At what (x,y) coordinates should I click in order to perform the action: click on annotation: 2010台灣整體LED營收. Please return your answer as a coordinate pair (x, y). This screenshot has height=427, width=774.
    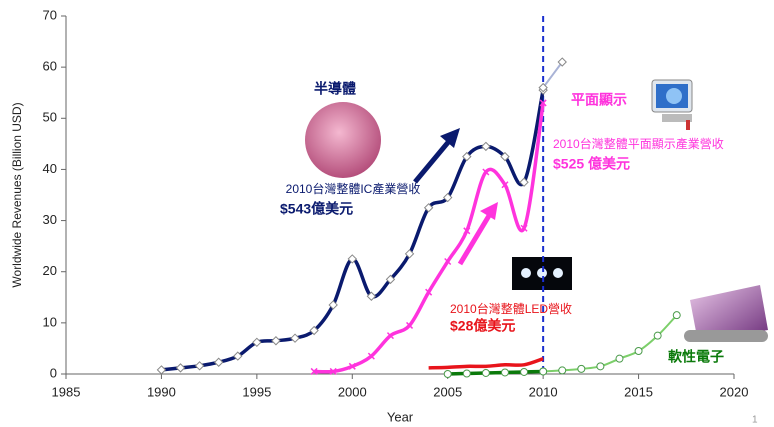
    Looking at the image, I should click on (511, 308).